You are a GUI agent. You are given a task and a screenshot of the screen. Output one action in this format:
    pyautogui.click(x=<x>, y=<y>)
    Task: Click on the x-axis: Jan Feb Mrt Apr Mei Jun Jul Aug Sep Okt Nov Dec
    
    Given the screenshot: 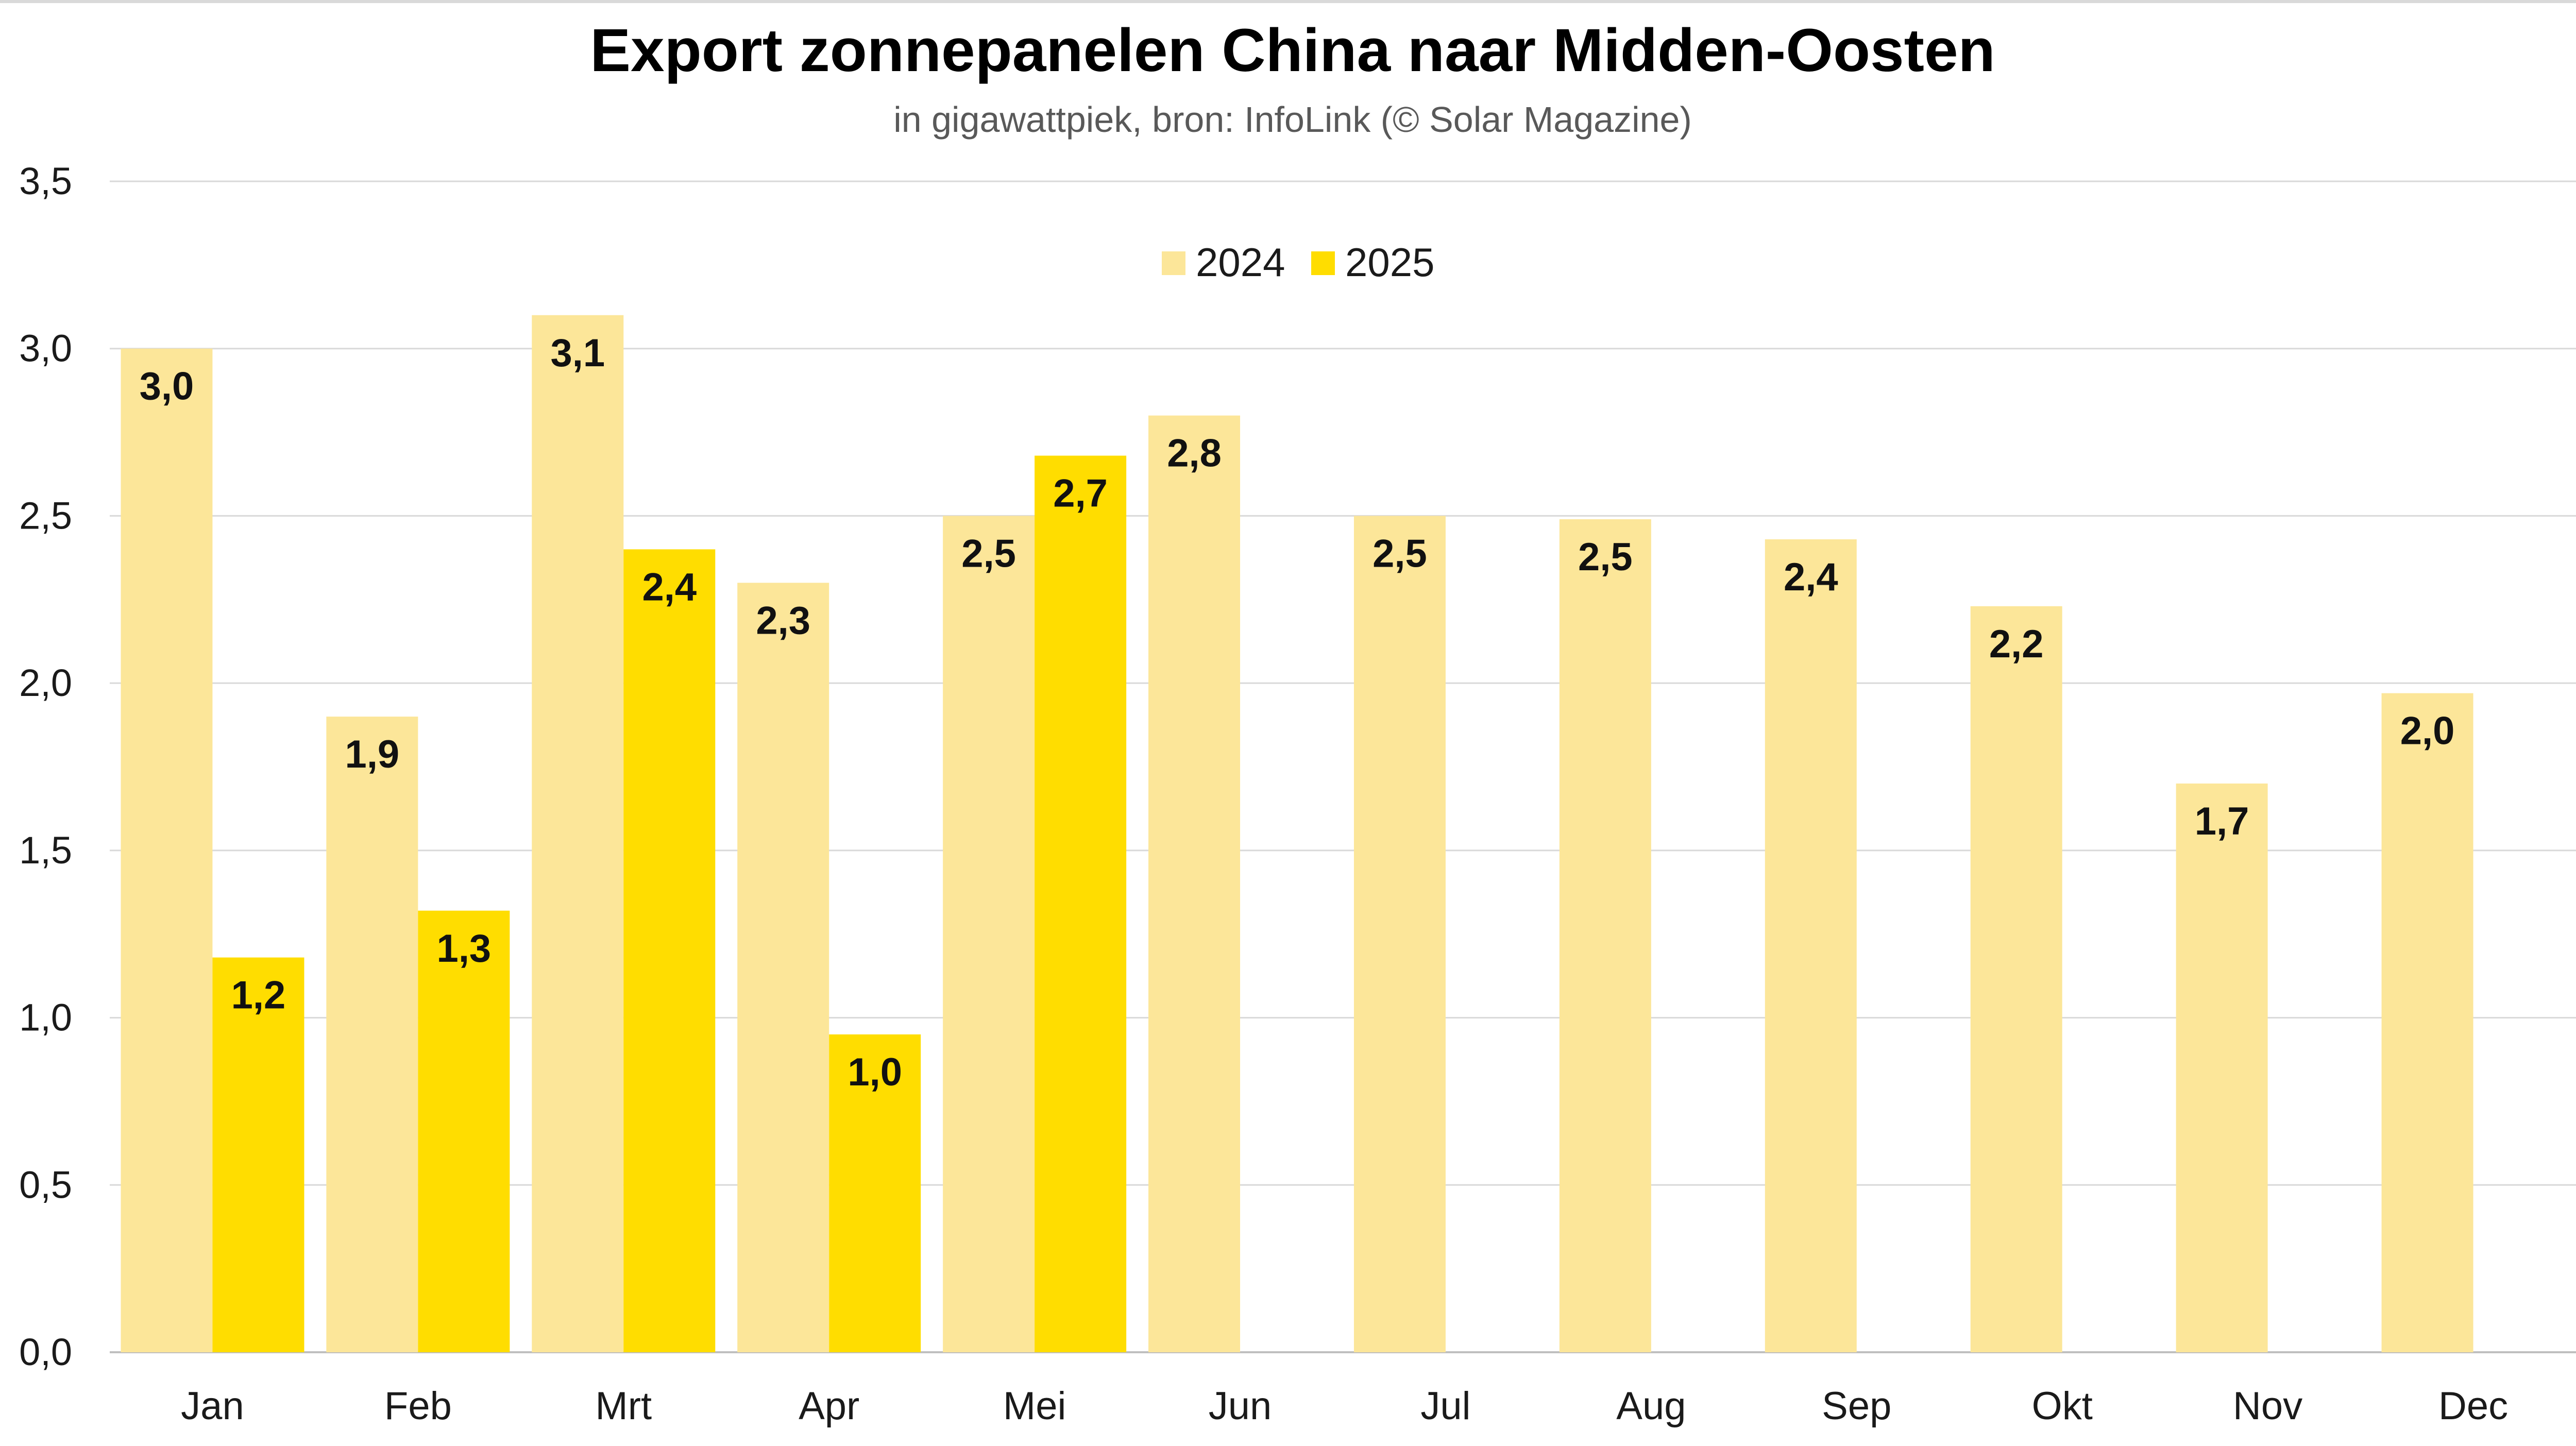 What is the action you would take?
    pyautogui.click(x=1344, y=1406)
    